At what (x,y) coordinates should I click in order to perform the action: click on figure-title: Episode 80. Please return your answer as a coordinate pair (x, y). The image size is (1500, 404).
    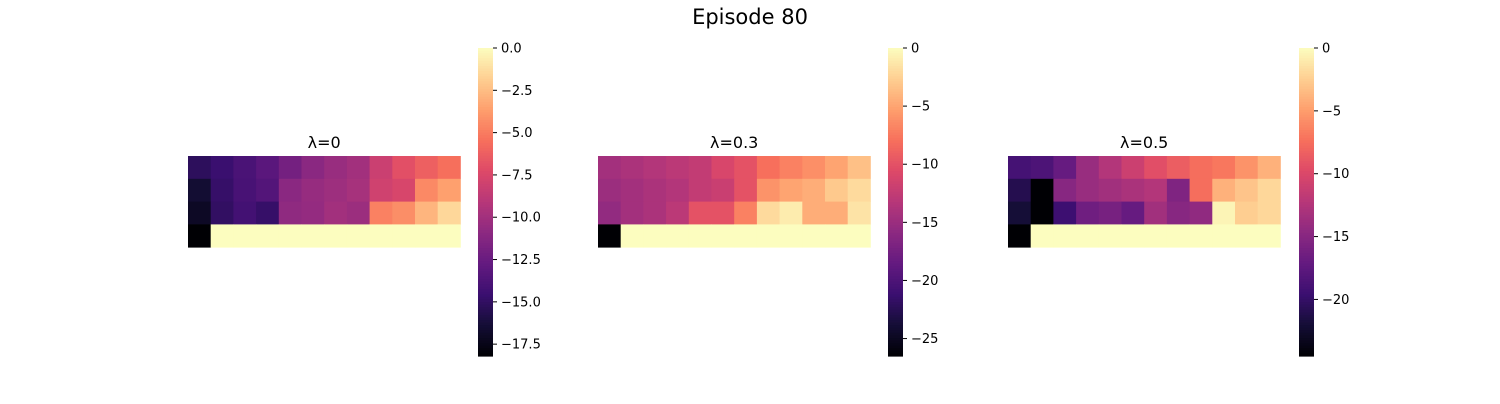
    Looking at the image, I should click on (750, 17).